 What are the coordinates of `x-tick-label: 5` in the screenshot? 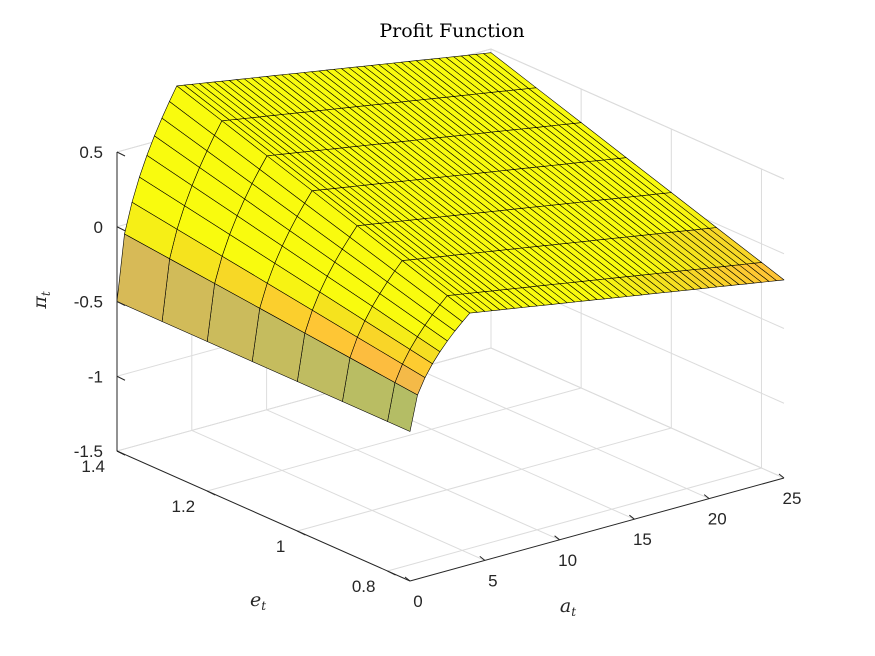 It's located at (492, 580).